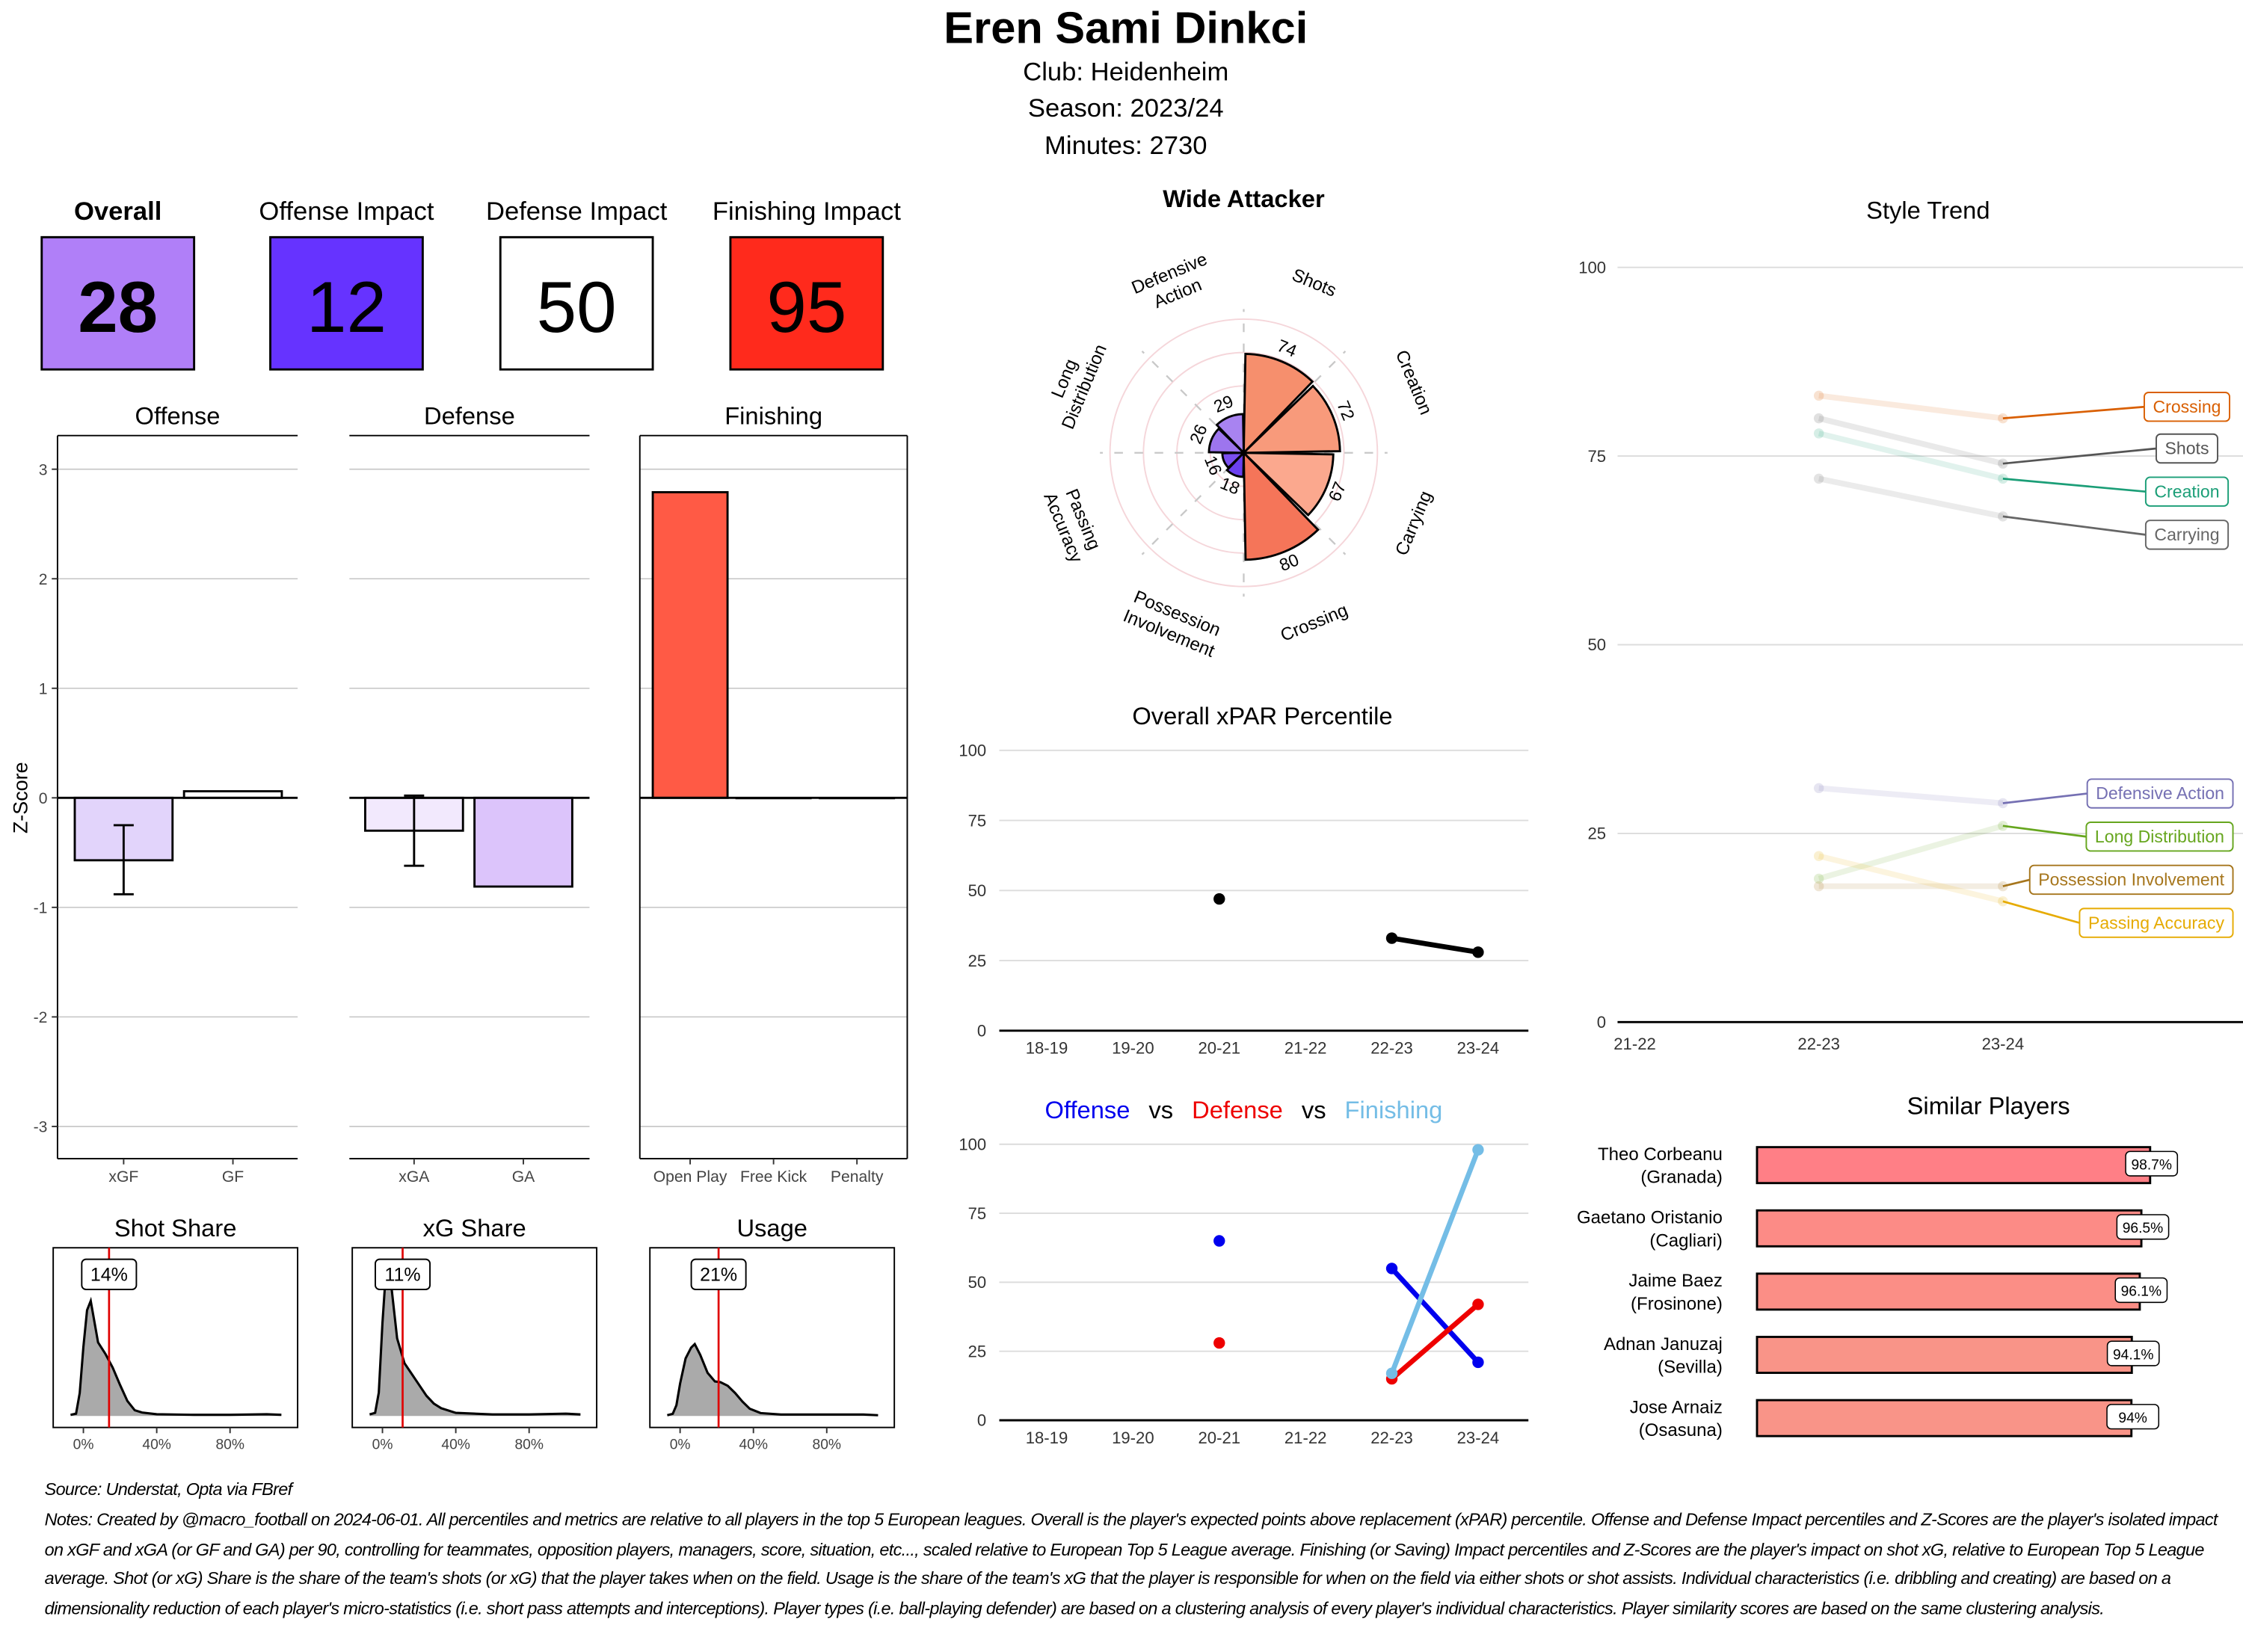 This screenshot has height=1652, width=2243. I want to click on radar-value-label: 72, so click(1346, 410).